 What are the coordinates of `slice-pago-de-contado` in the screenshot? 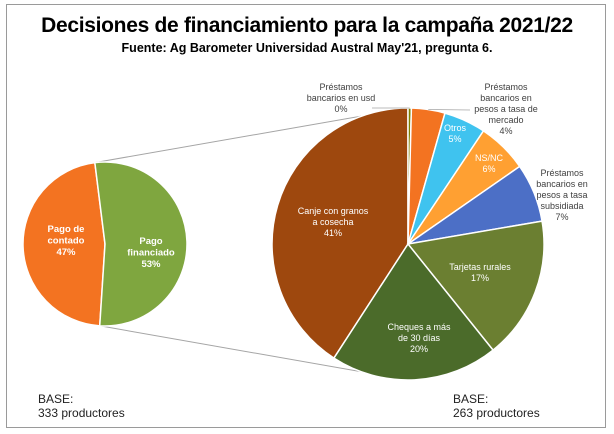 It's located at (64, 244).